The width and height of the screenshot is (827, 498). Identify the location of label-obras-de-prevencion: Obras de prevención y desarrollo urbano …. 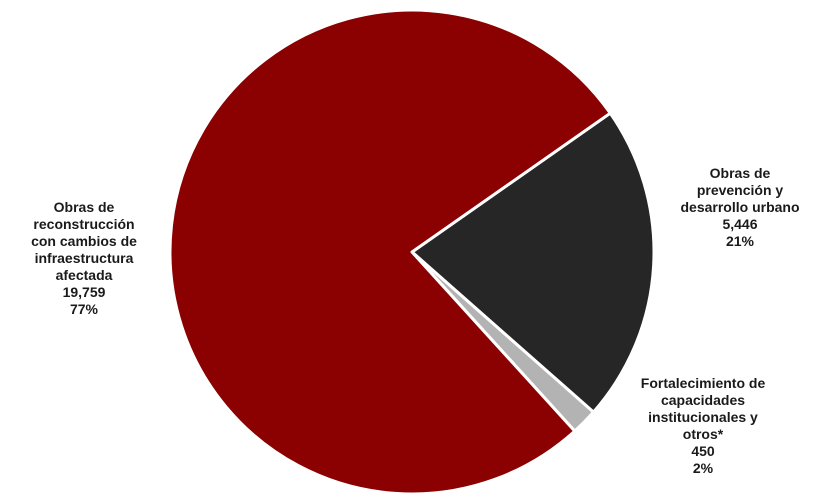
(740, 207).